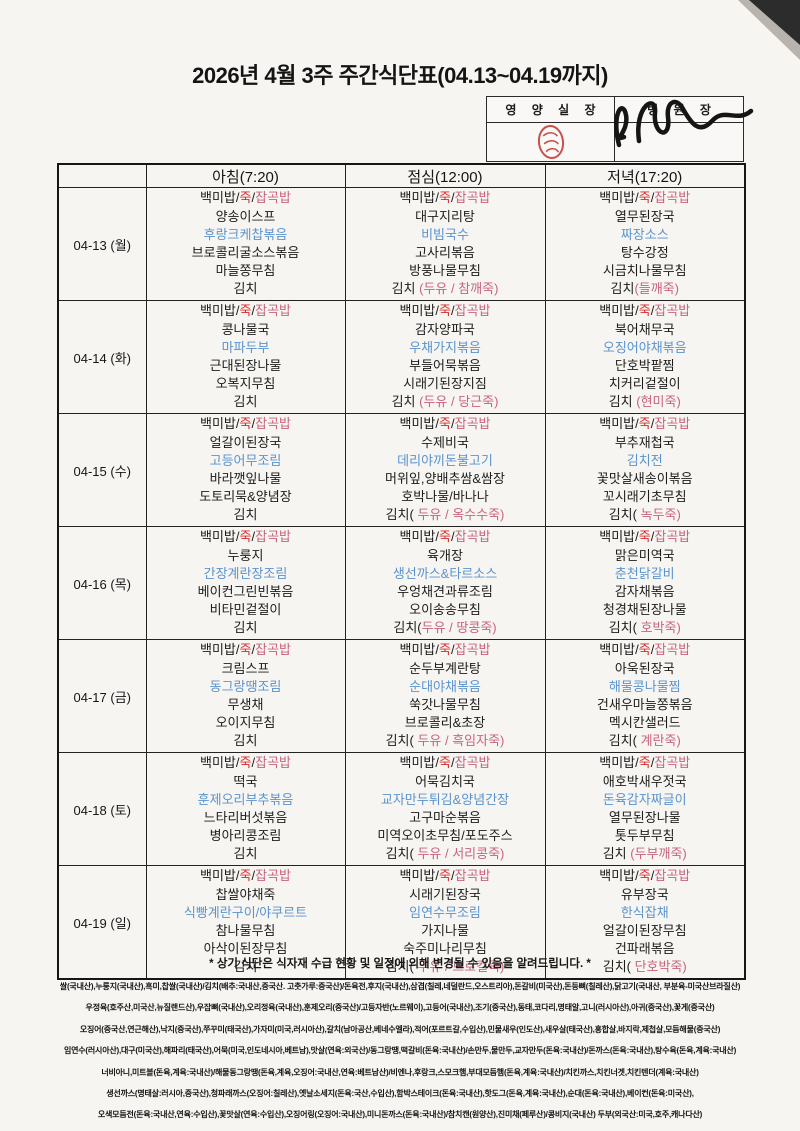  What do you see at coordinates (644, 216) in the screenshot?
I see `menu-item: 열무된장국` at bounding box center [644, 216].